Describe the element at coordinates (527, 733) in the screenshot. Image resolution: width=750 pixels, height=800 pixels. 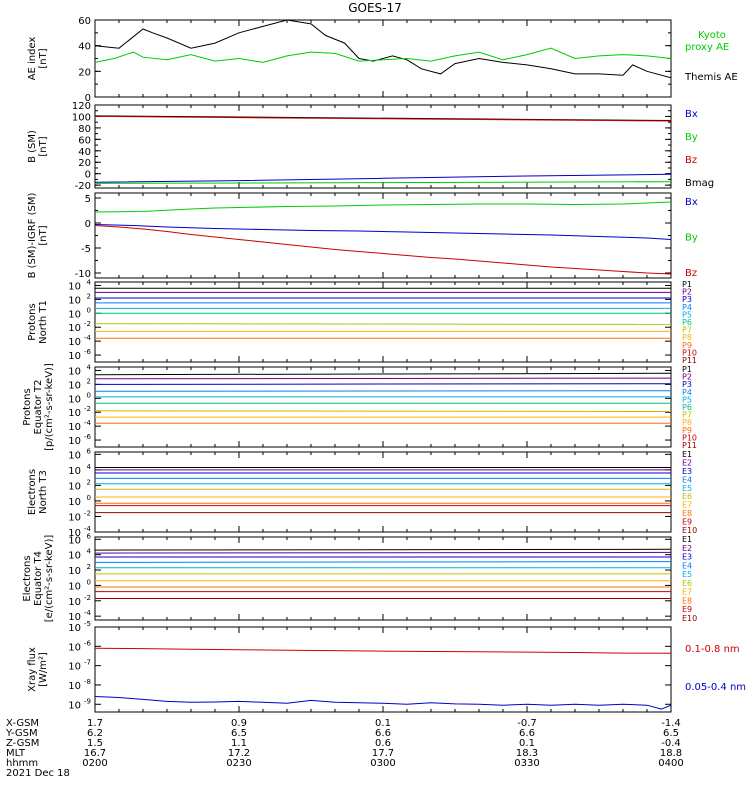
I see `ephemeris-value: 6.6` at that location.